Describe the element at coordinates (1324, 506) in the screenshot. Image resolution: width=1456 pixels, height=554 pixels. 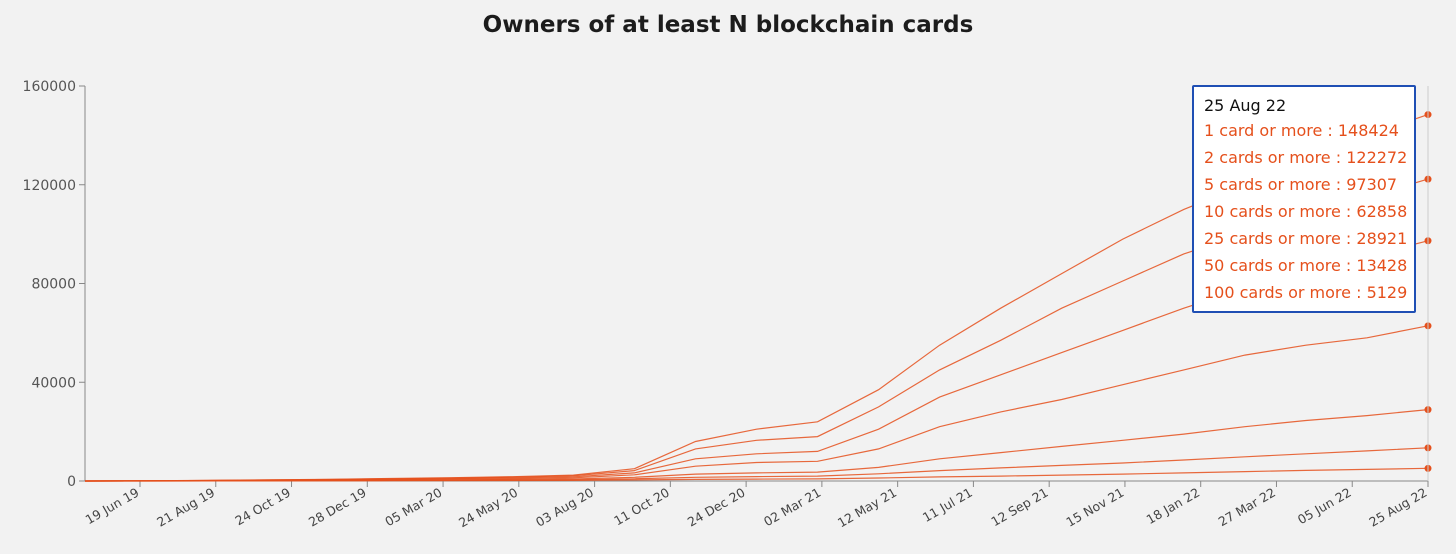
I see `x-tick-label: 05 Jun 22` at that location.